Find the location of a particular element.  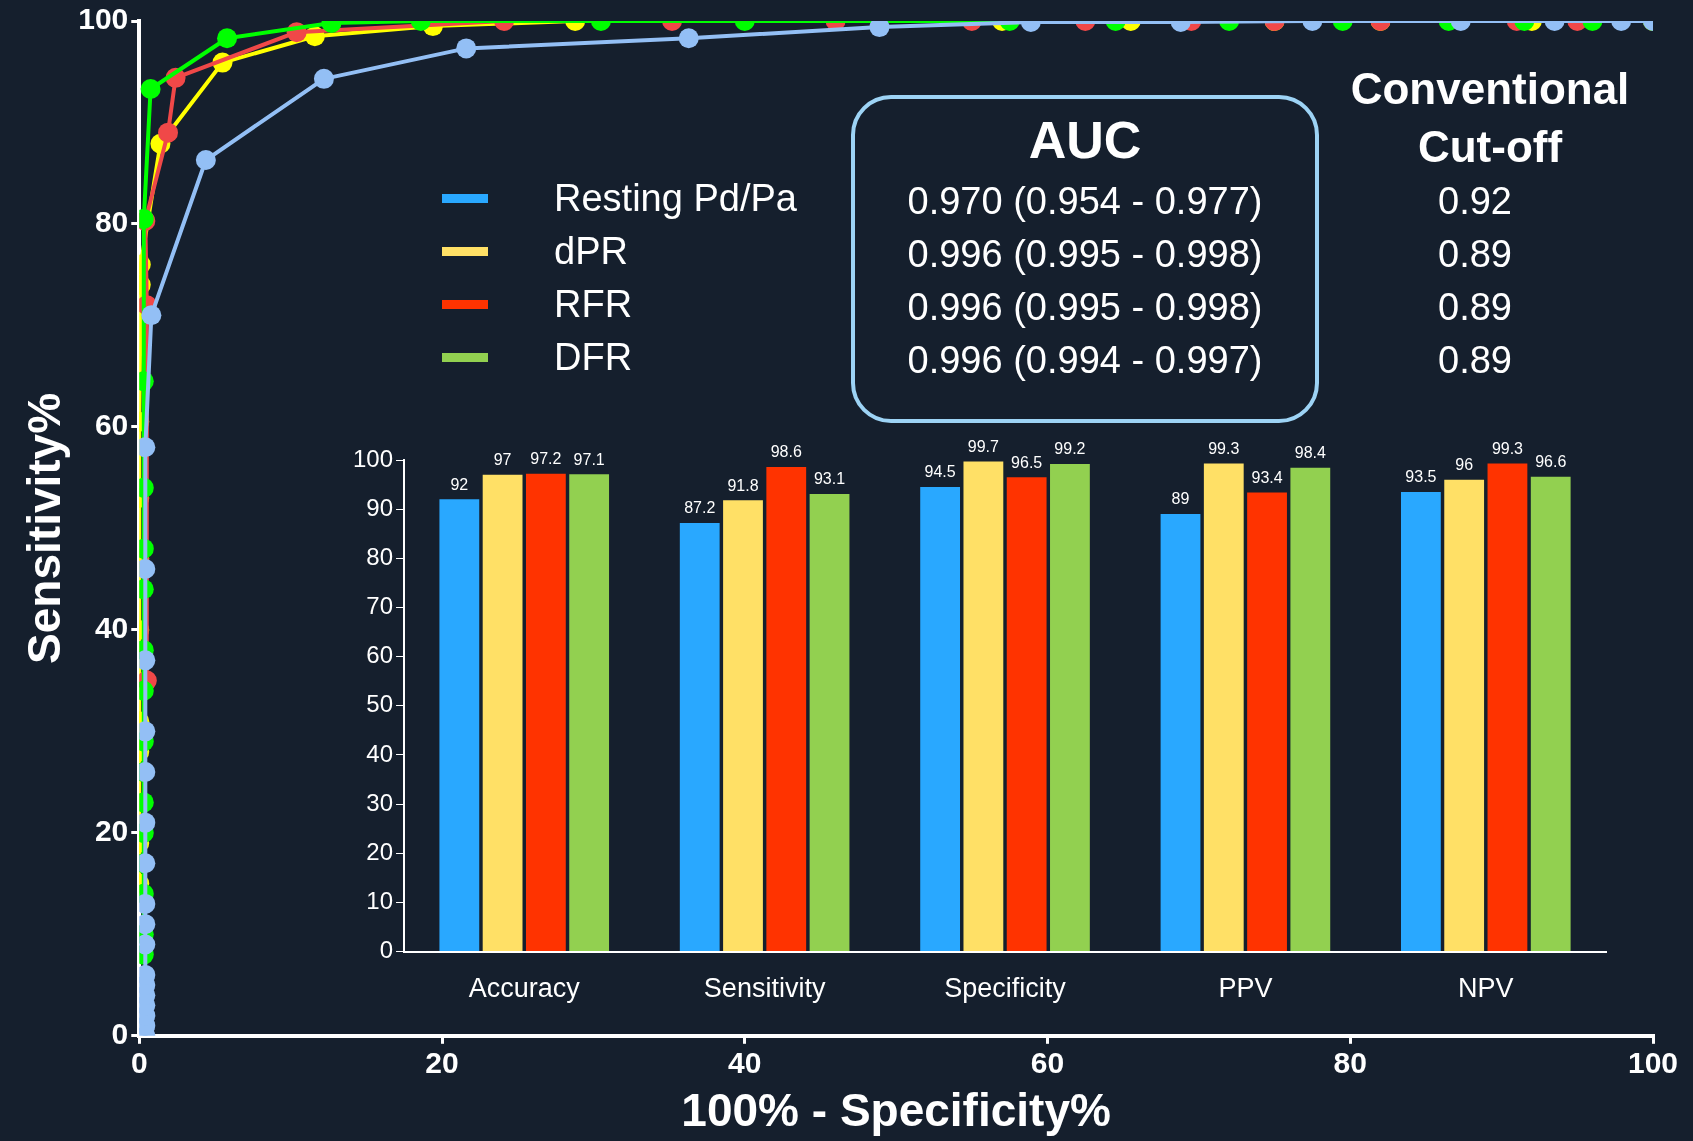

data-label: 96.6 is located at coordinates (1551, 462).